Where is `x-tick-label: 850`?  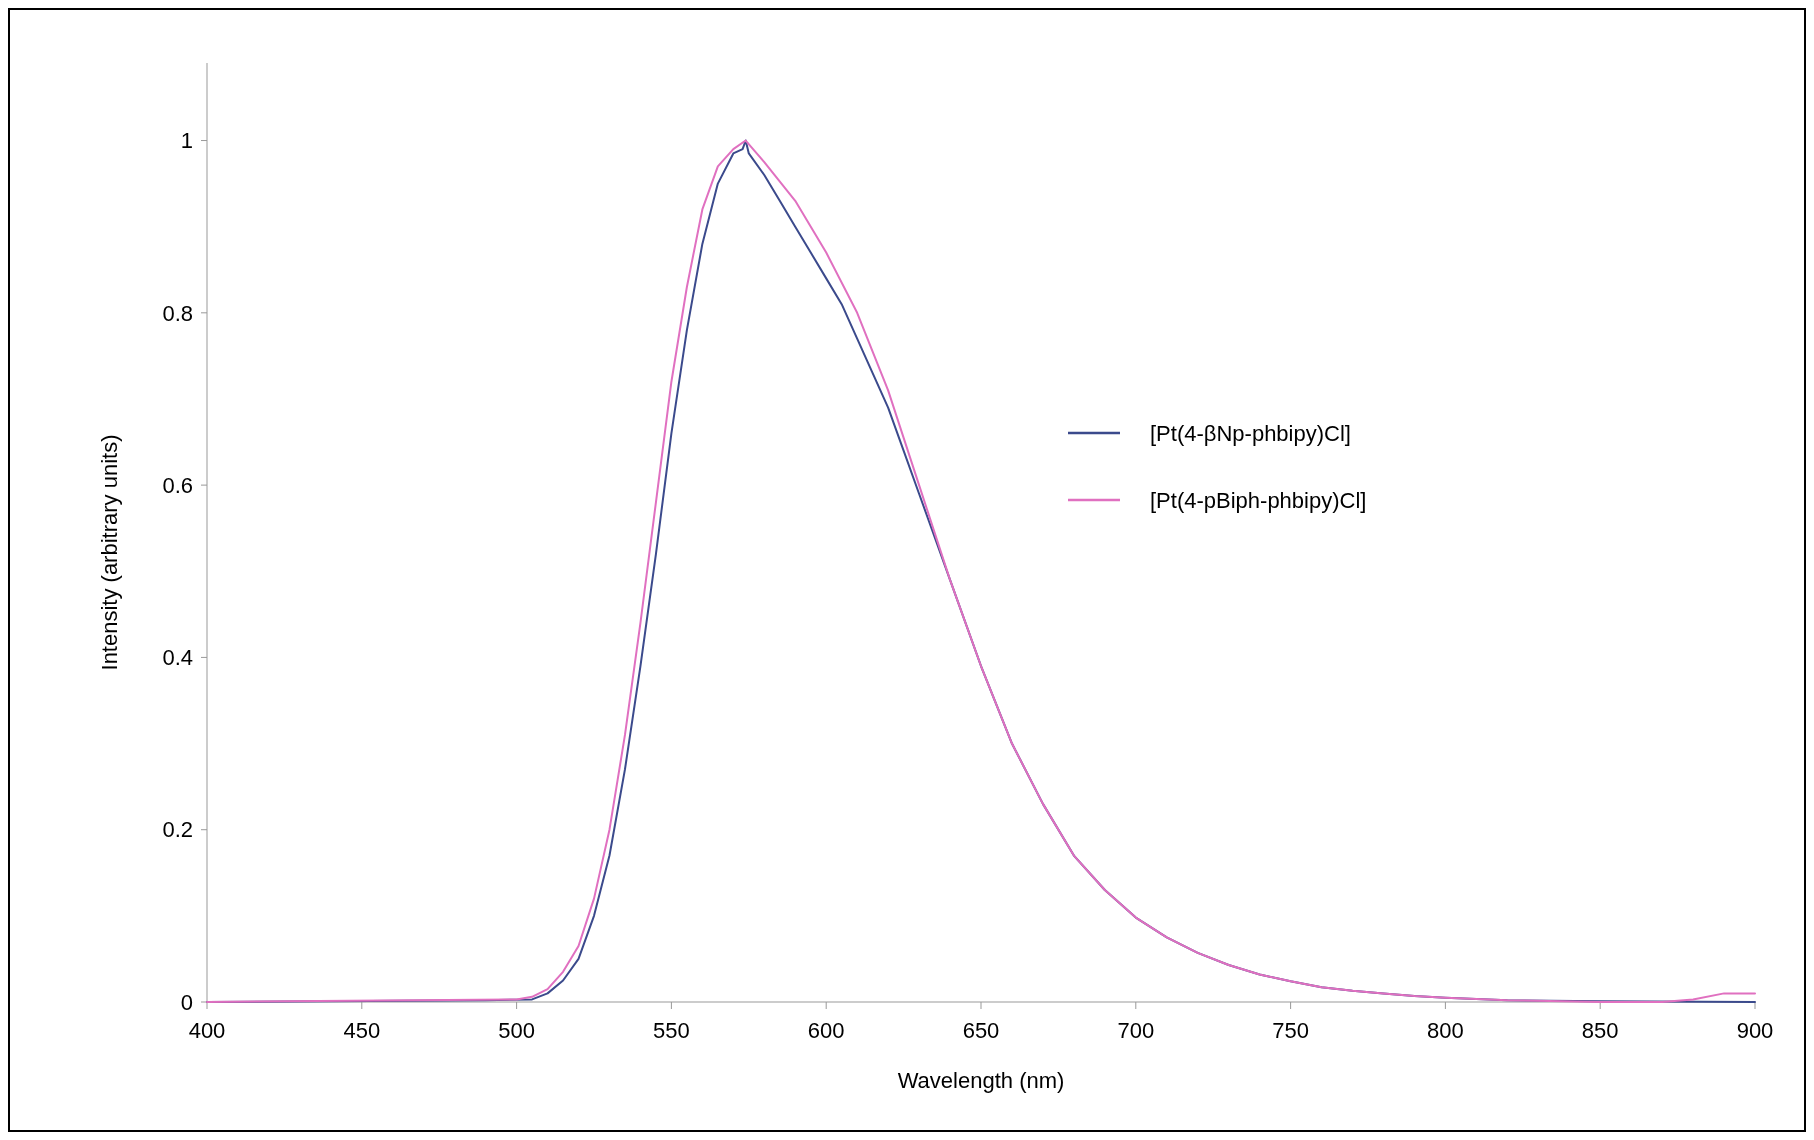 x-tick-label: 850 is located at coordinates (1600, 1030).